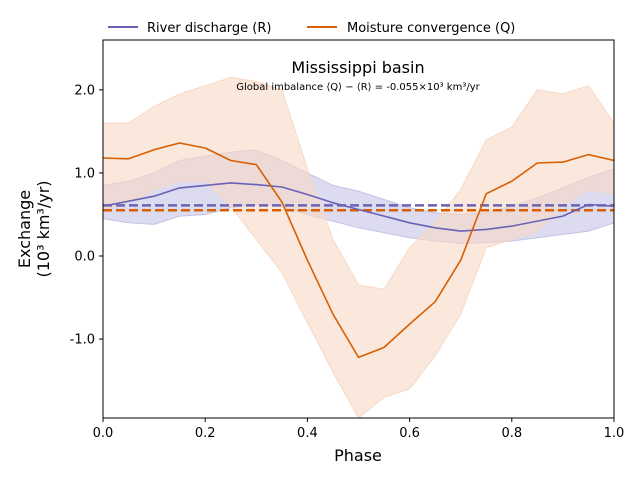  I want to click on x-axis-label: Phase, so click(358, 455).